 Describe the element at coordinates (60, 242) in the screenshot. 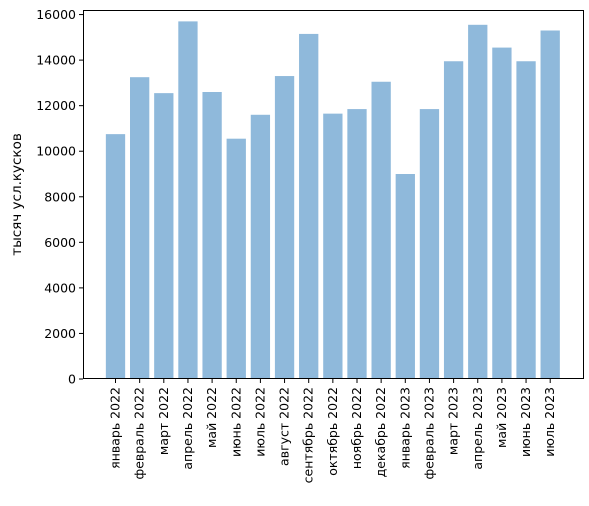

I see `y-tick-label: 6000` at that location.